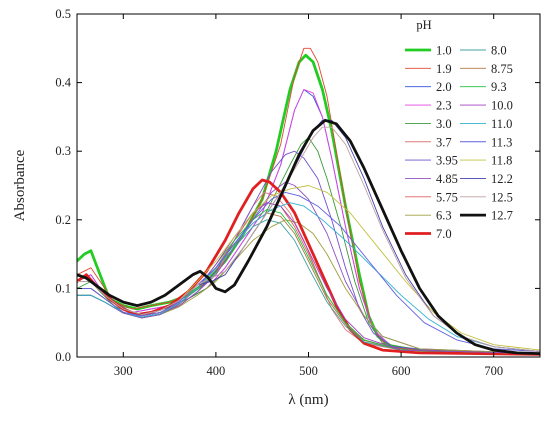 This screenshot has width=550, height=423. What do you see at coordinates (502, 179) in the screenshot?
I see `legend-label: 12.2` at bounding box center [502, 179].